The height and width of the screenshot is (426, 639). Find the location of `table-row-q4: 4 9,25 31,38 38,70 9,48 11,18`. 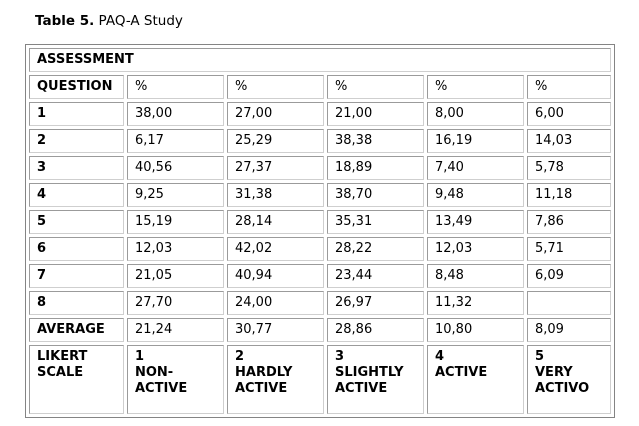

table-row-q4: 4 9,25 31,38 38,70 9,48 11,18 is located at coordinates (320, 195).